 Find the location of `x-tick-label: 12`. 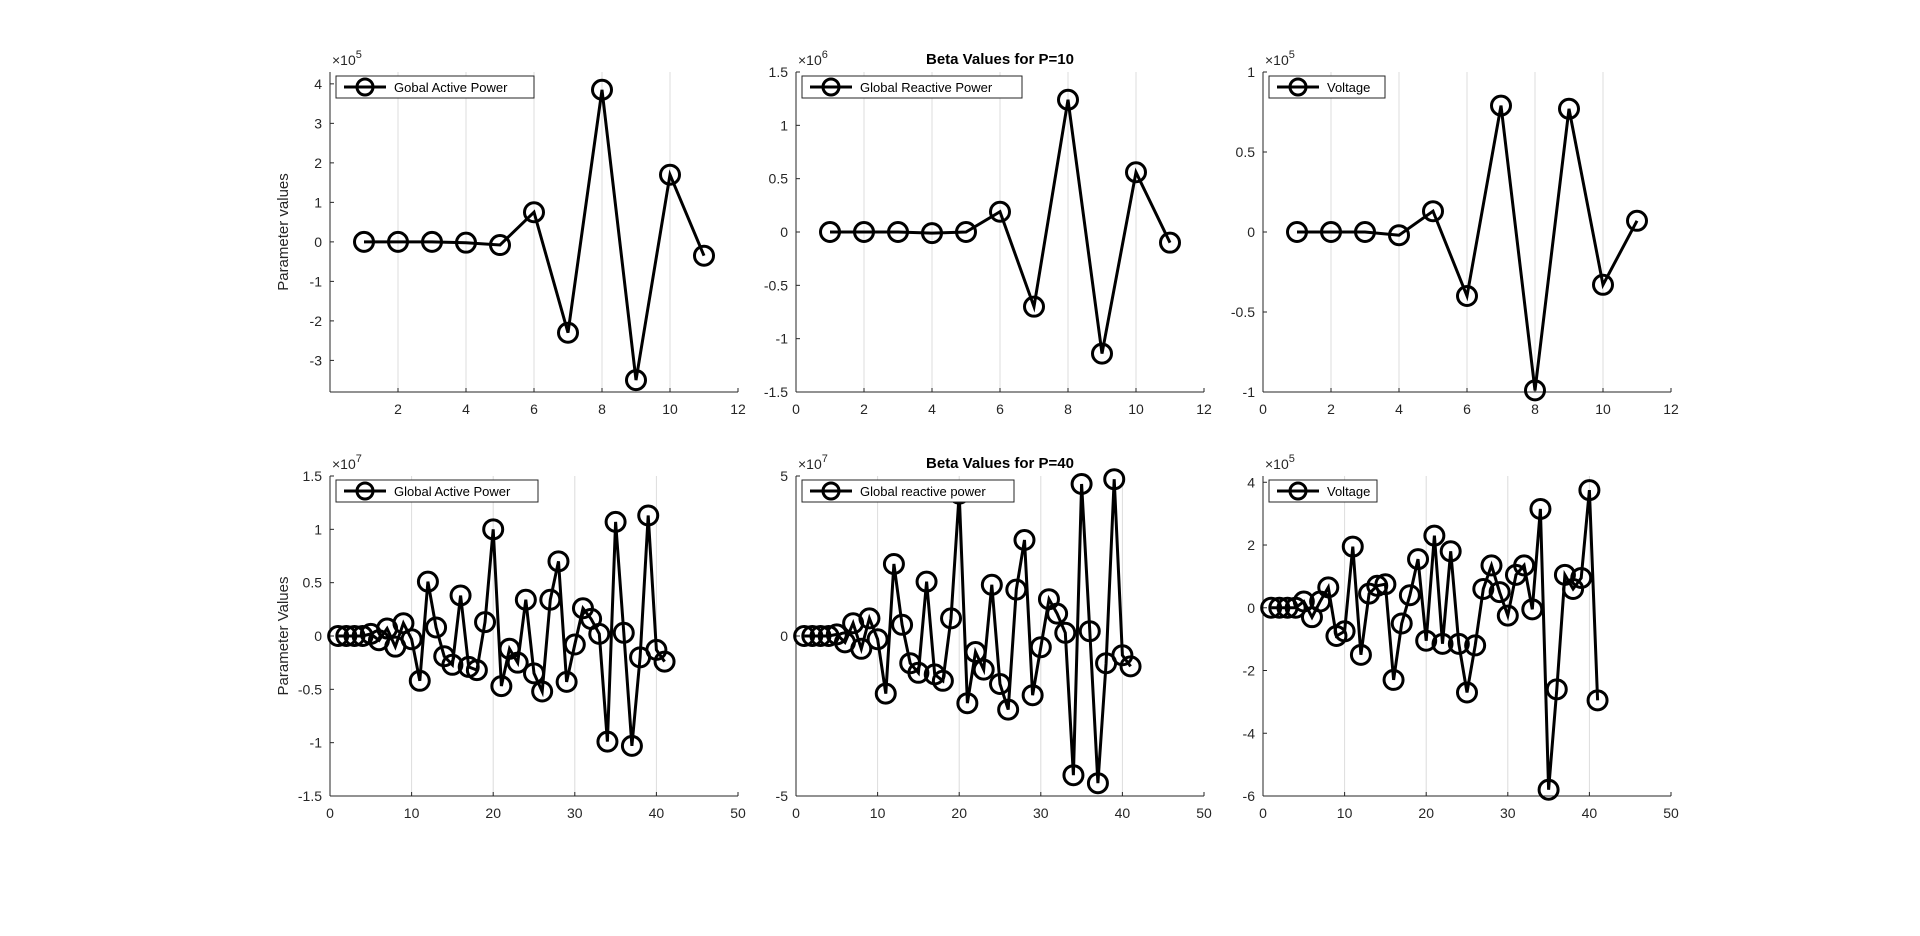

x-tick-label: 12 is located at coordinates (1671, 409).